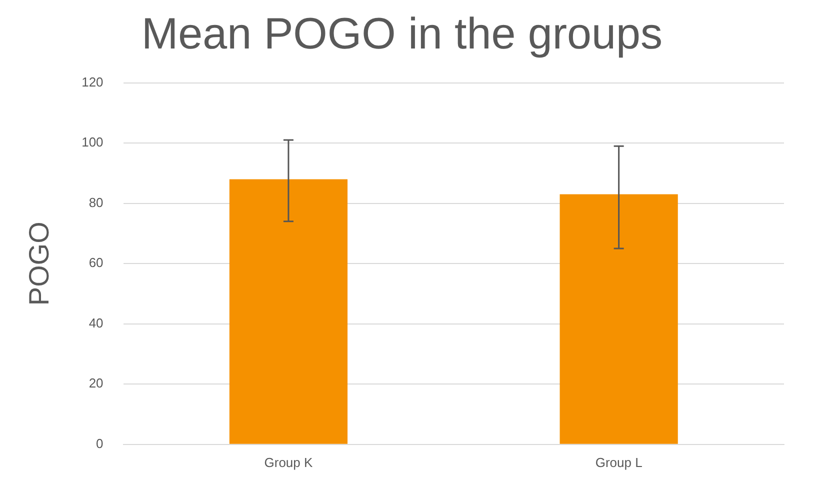  Describe the element at coordinates (288, 462) in the screenshot. I see `x-tick-label: Group K` at that location.